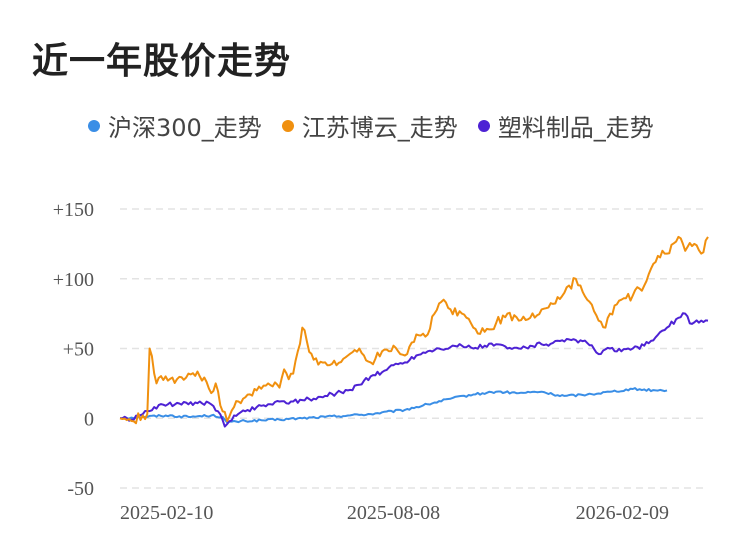  Describe the element at coordinates (73, 280) in the screenshot. I see `y-tick-label: +100` at that location.